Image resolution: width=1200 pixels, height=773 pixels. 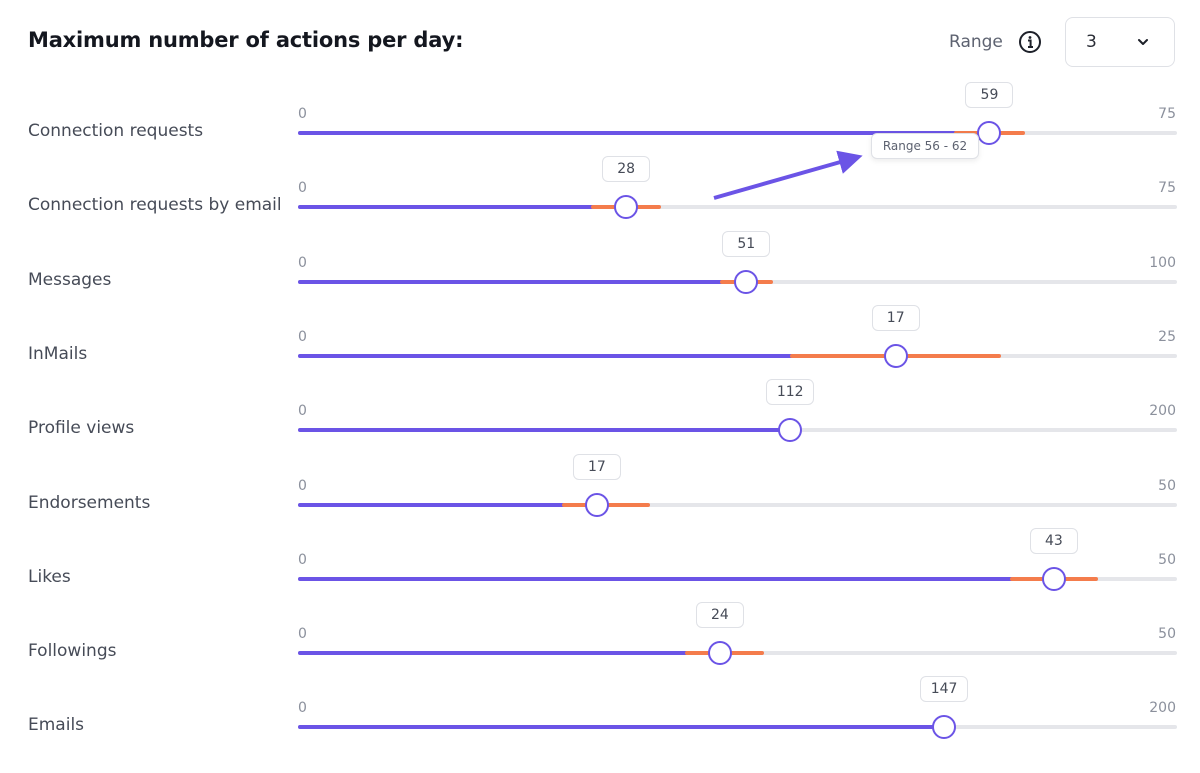 What do you see at coordinates (976, 42) in the screenshot?
I see `range-label: Range` at bounding box center [976, 42].